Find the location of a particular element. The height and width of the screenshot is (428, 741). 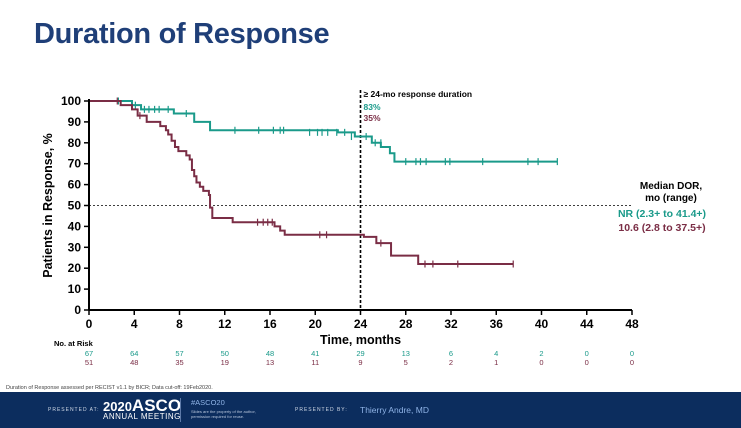

x-tick-label: 4 is located at coordinates (134, 324).